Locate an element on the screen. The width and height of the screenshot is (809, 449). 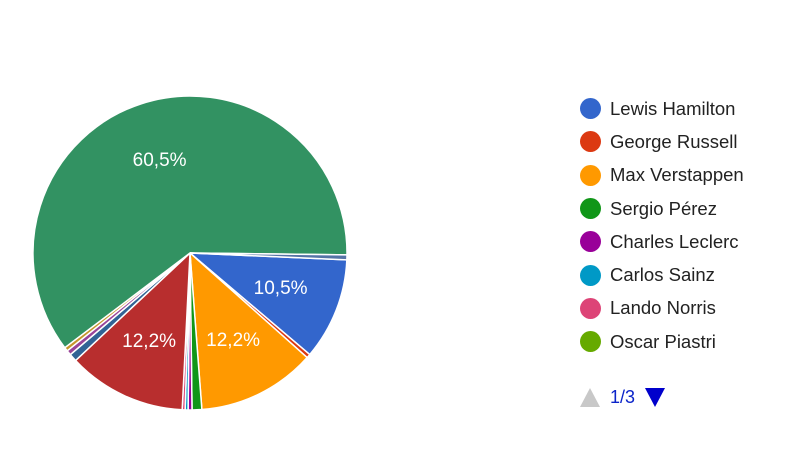
legend-item-max-verstappen: Max Verstappen is located at coordinates (662, 175).